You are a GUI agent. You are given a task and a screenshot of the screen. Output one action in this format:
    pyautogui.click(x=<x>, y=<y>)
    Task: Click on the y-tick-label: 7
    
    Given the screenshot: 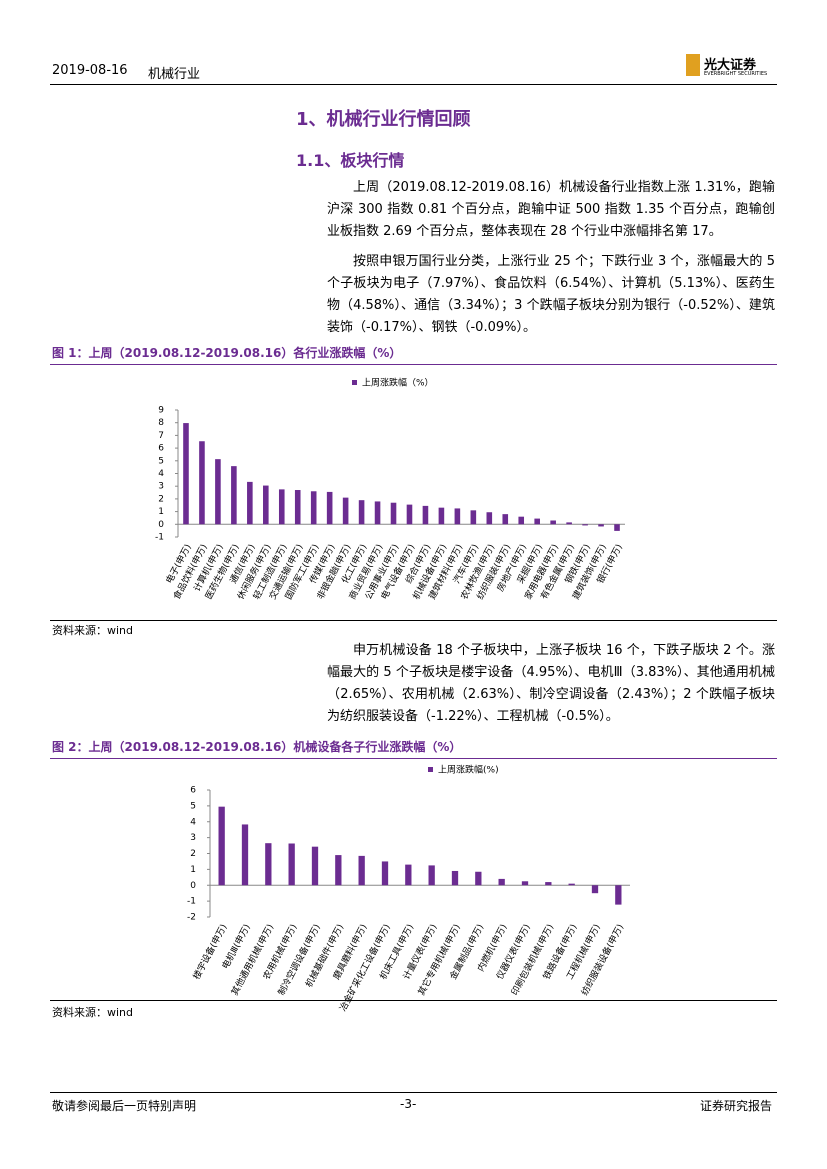 What is the action you would take?
    pyautogui.click(x=161, y=436)
    